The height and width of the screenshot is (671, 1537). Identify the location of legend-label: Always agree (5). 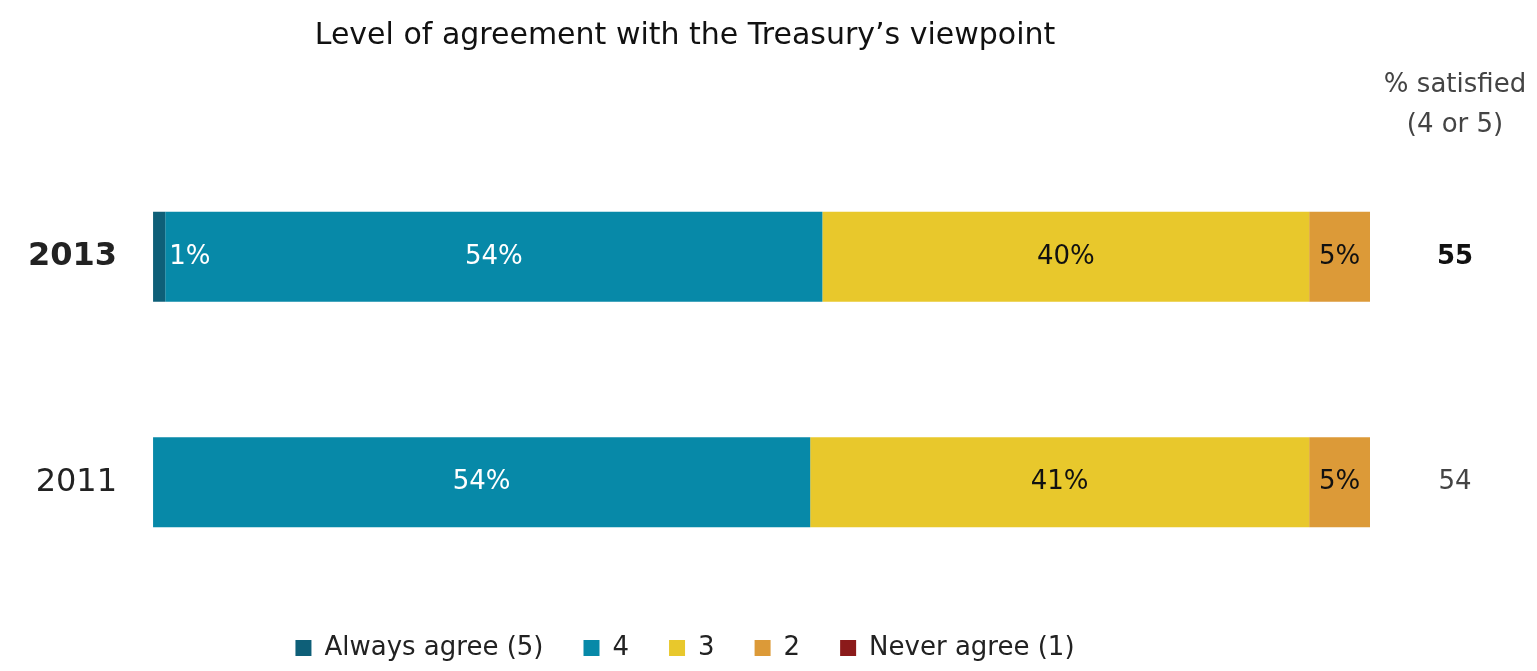
(434, 645).